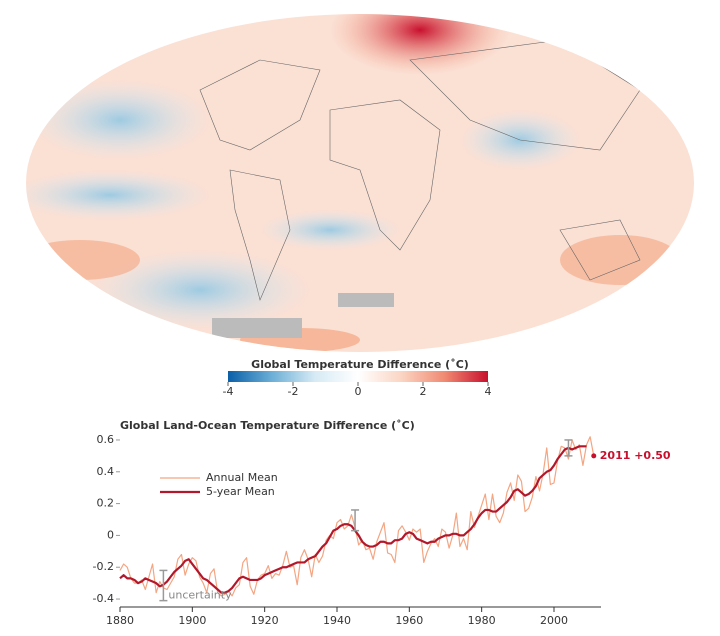  I want to click on x-tick-label: 1960, so click(409, 620).